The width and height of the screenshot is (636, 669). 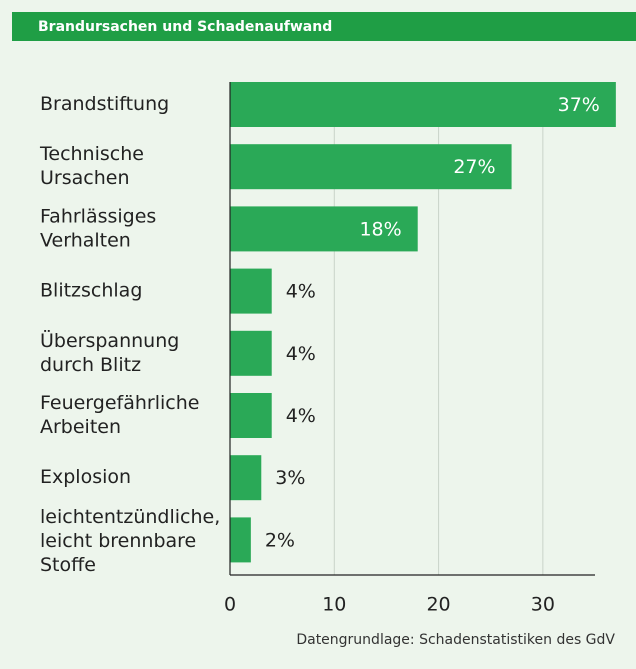 What do you see at coordinates (230, 605) in the screenshot?
I see `x-tick-label: 0` at bounding box center [230, 605].